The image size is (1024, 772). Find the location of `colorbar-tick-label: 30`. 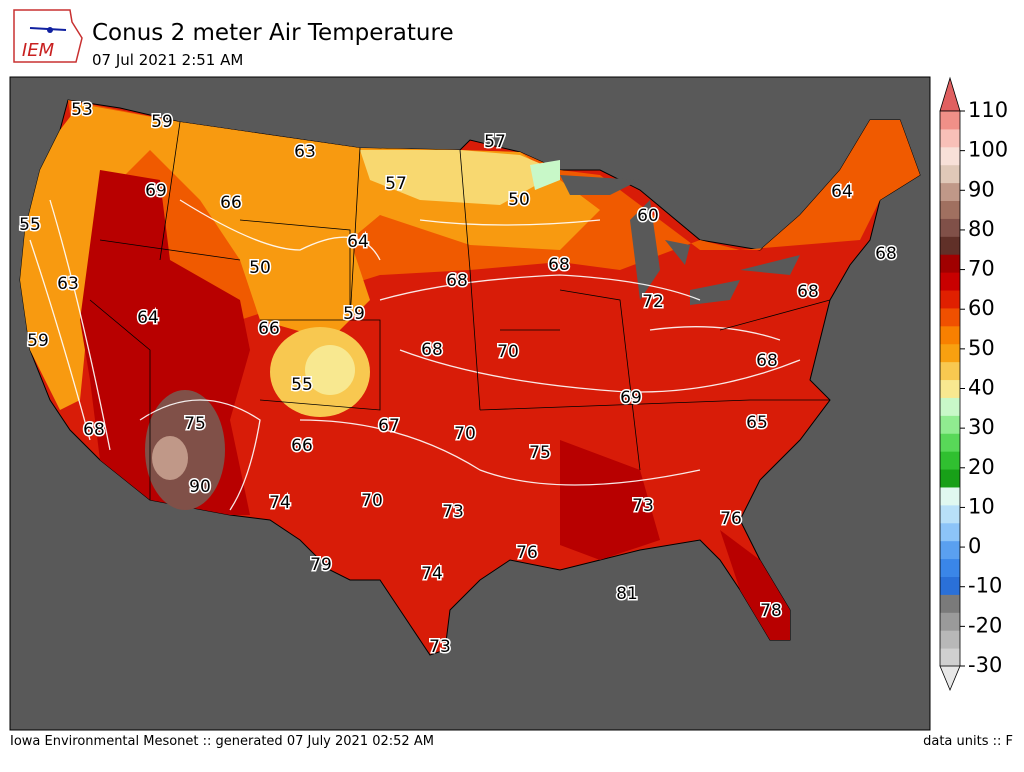

colorbar-tick-label: 30 is located at coordinates (981, 427).